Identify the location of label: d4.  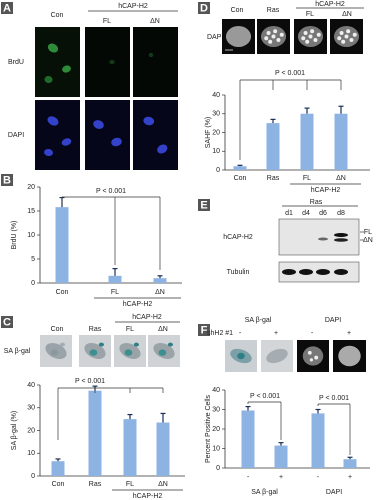
(306, 213).